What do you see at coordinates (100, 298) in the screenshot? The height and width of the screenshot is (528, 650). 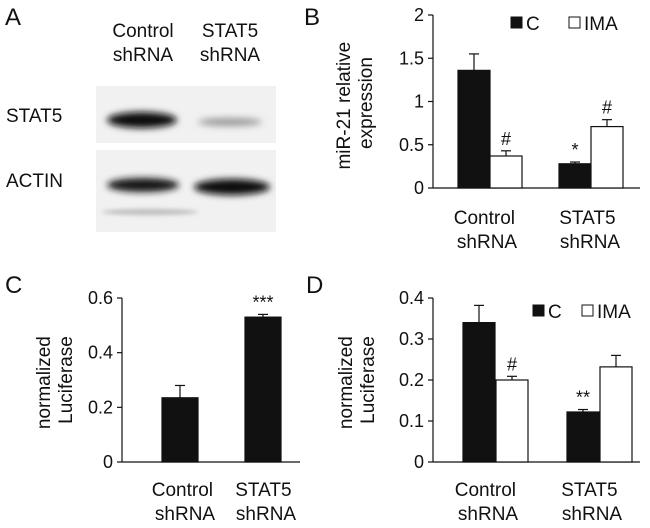 I see `y-tick-label: 0.6` at bounding box center [100, 298].